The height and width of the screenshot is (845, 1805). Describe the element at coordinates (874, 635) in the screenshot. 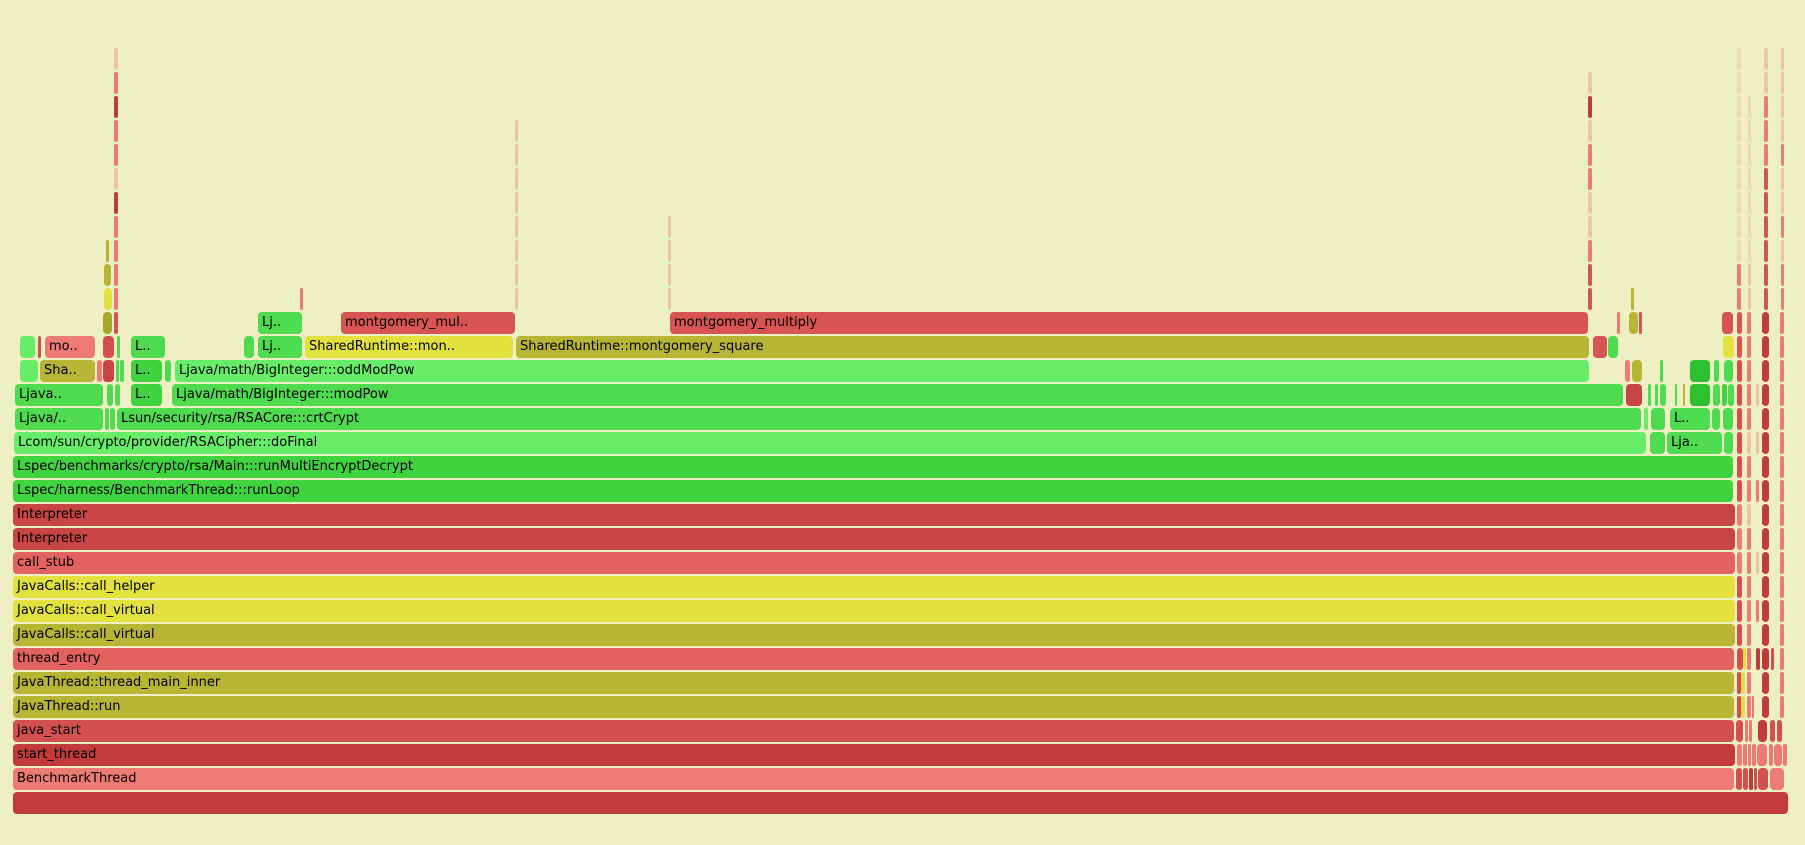

I see `flame-frame-javacalls-call-virtual: JavaCalls::call_virtual` at that location.